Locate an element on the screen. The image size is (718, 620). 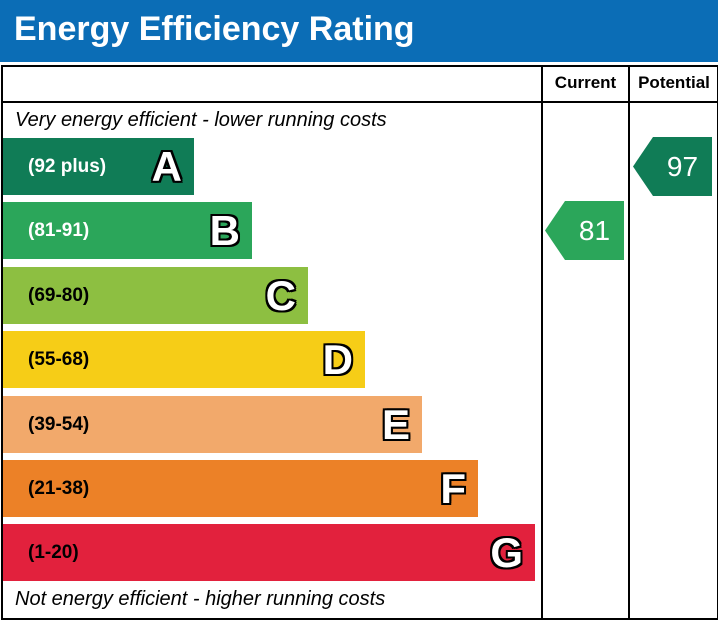
band-a-range: (92 plus) is located at coordinates (67, 166).